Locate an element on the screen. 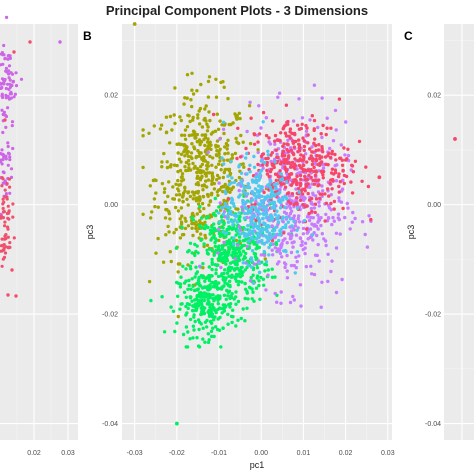 The image size is (474, 474). panel-b-x-tick-label: 0.03 is located at coordinates (388, 453).